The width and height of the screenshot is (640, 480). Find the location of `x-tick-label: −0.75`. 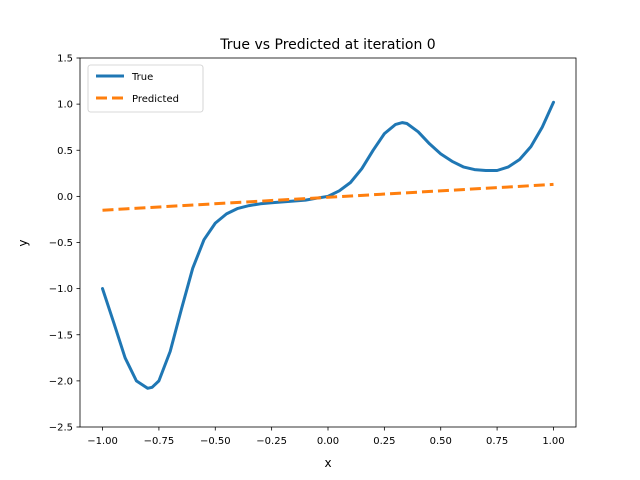

x-tick-label: −0.75 is located at coordinates (159, 441).